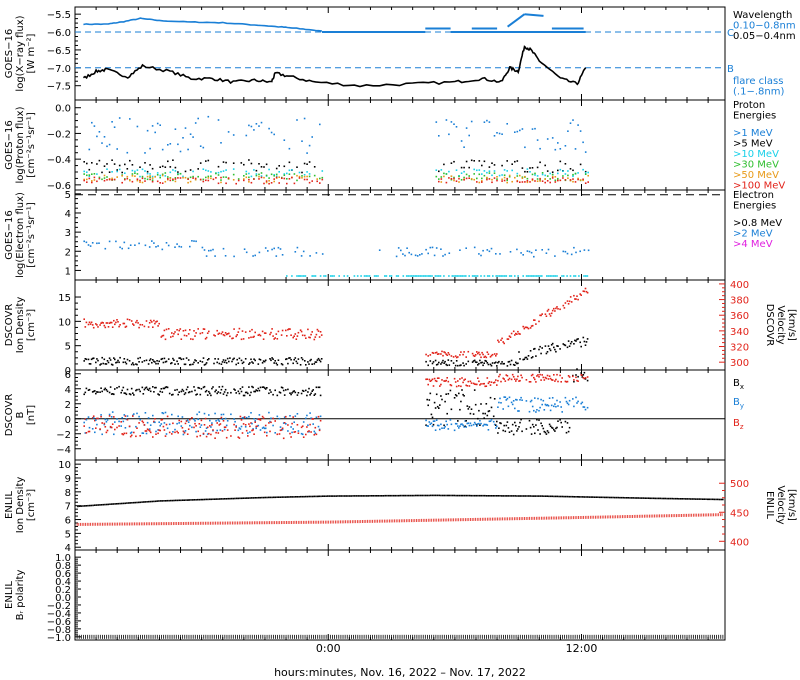 The image size is (800, 680). I want to click on electron-low-point, so click(585, 276).